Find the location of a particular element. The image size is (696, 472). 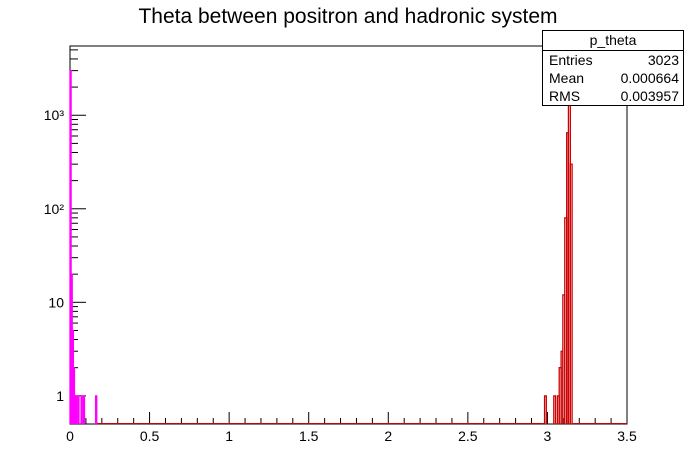

x-tick-label: 2.5 is located at coordinates (468, 436).